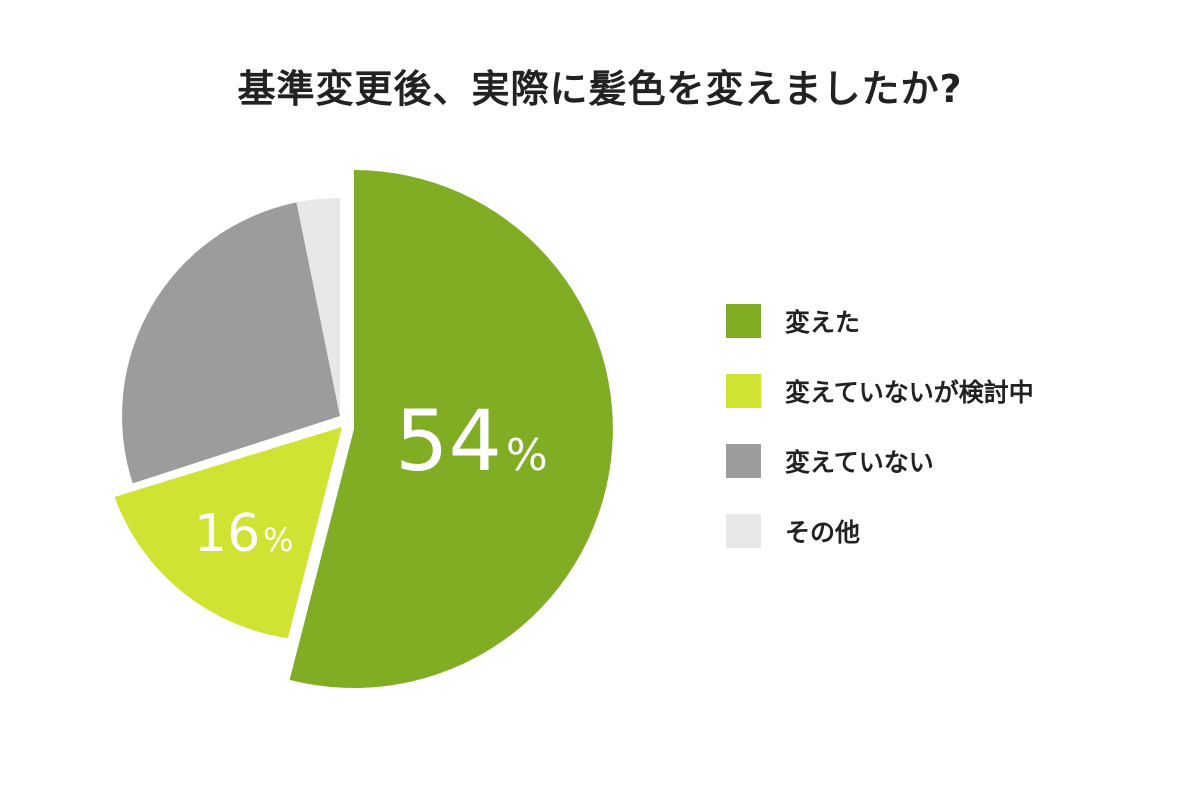  What do you see at coordinates (231, 343) in the screenshot?
I see `pie-slice-not-changed` at bounding box center [231, 343].